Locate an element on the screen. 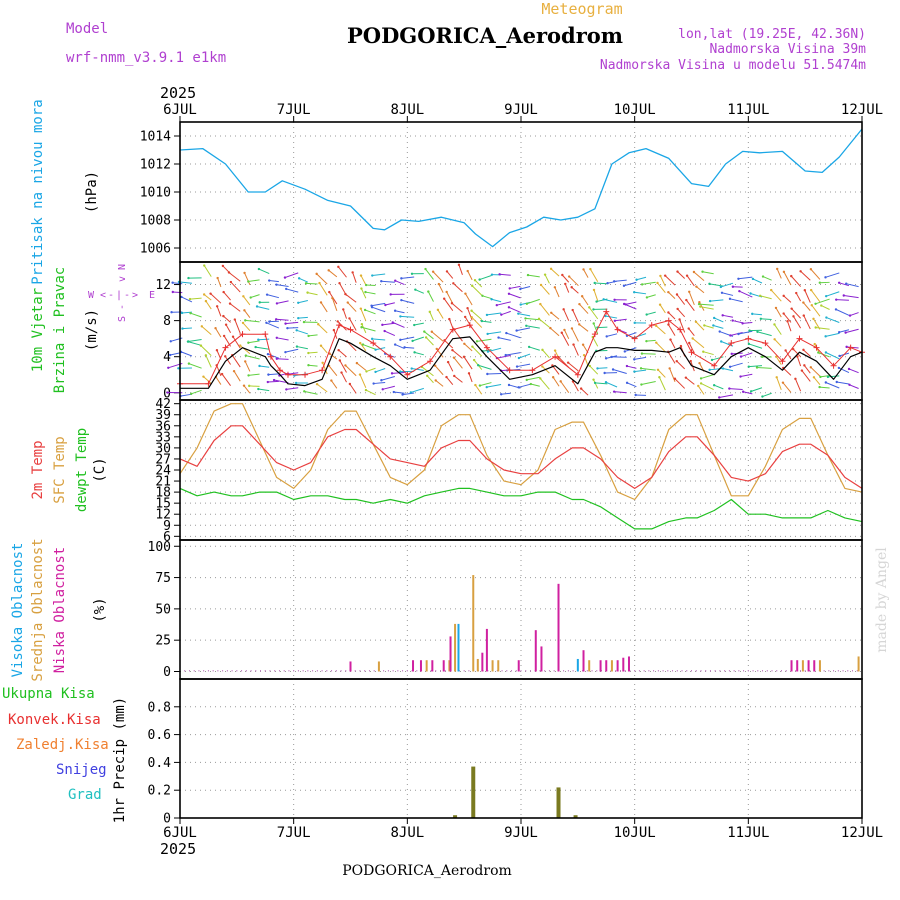  compass-arrow-d: v is located at coordinates (122, 279).